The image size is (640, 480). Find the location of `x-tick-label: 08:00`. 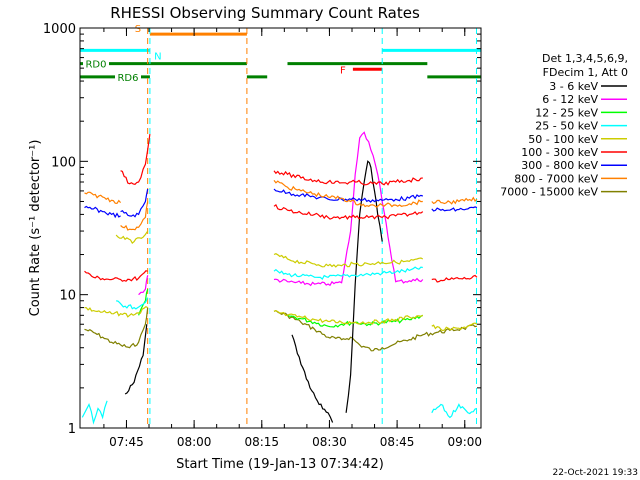

x-tick-label: 08:00 is located at coordinates (194, 442).